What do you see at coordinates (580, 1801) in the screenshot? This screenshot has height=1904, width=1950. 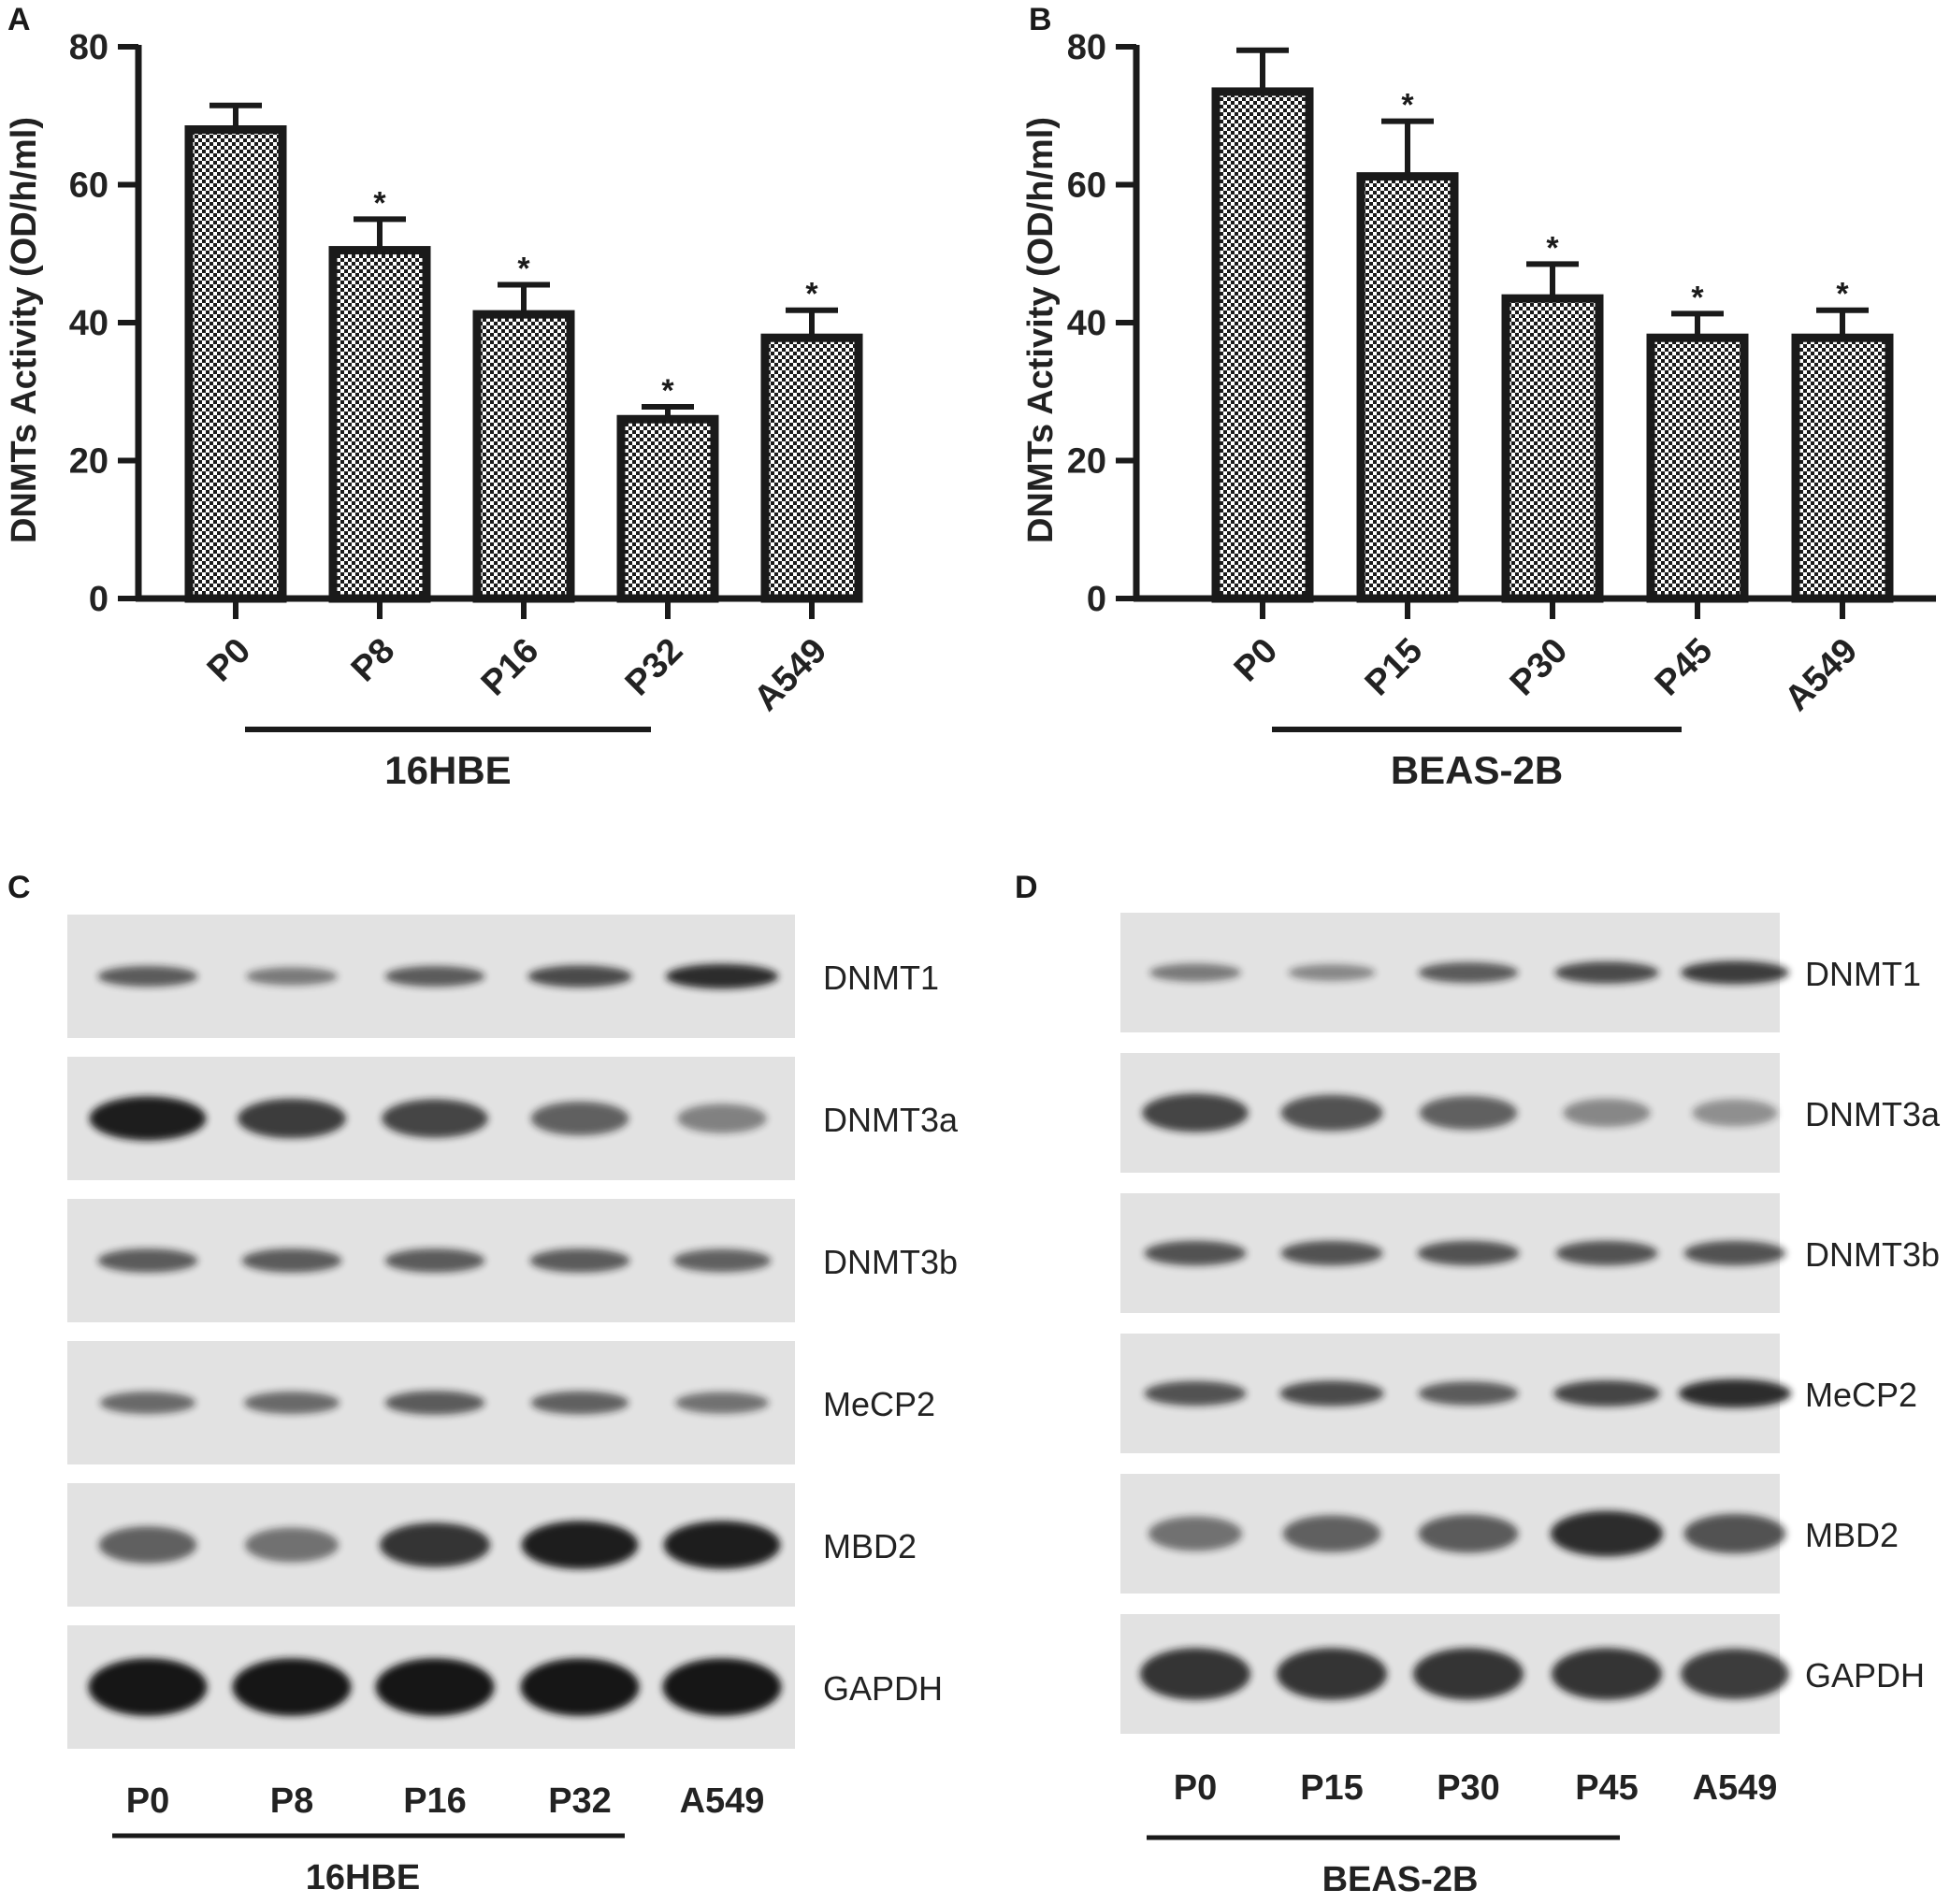 I see `lane-label: P32` at bounding box center [580, 1801].